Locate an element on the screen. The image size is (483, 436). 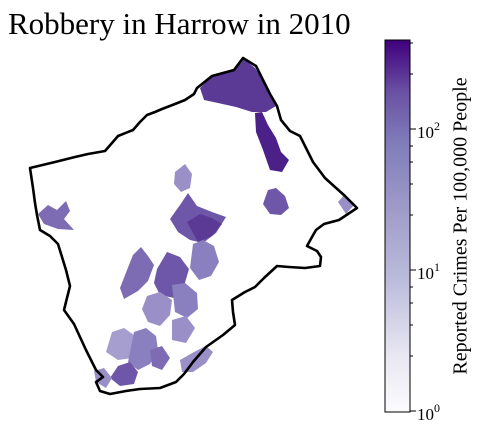
ward-patch-south-c is located at coordinates (143, 349).